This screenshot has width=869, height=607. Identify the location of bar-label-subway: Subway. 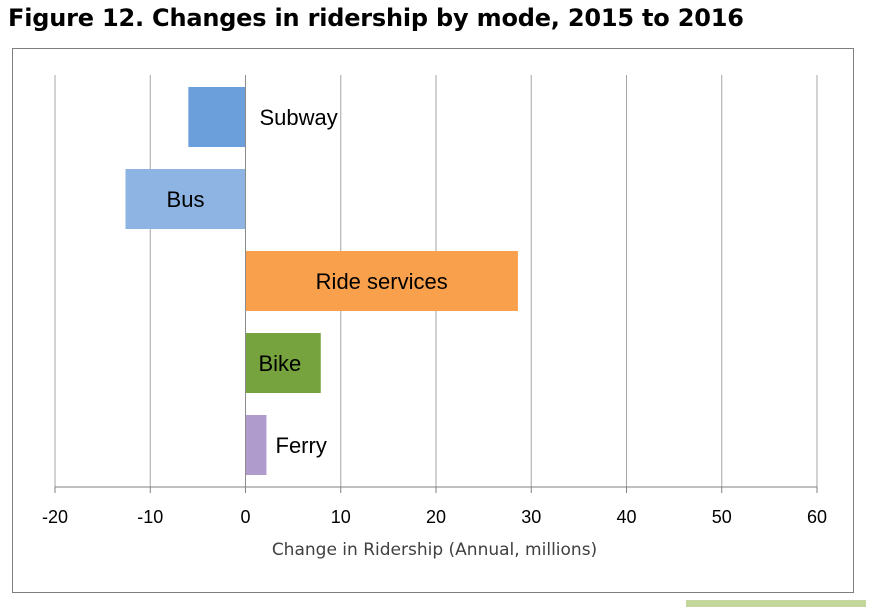
(299, 117).